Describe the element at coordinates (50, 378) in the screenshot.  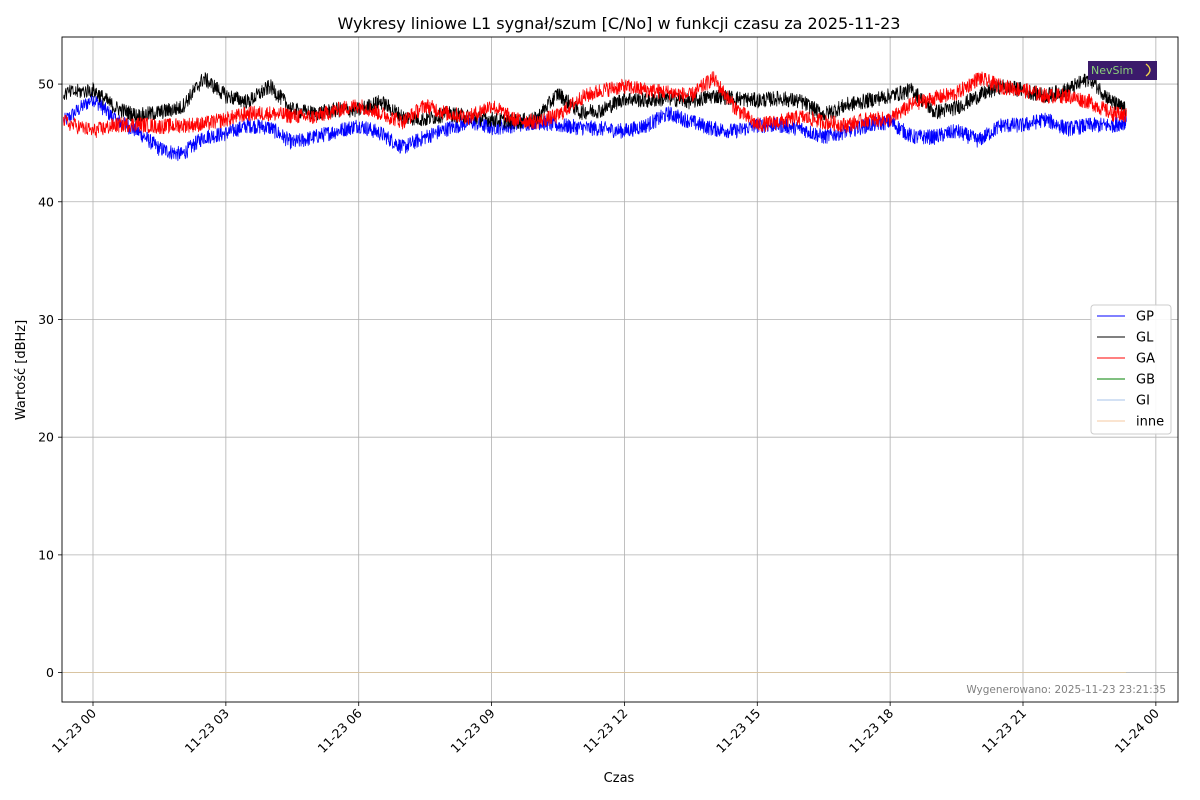
I see `y-axis-ticks: 0 10 20 30 40 50` at that location.